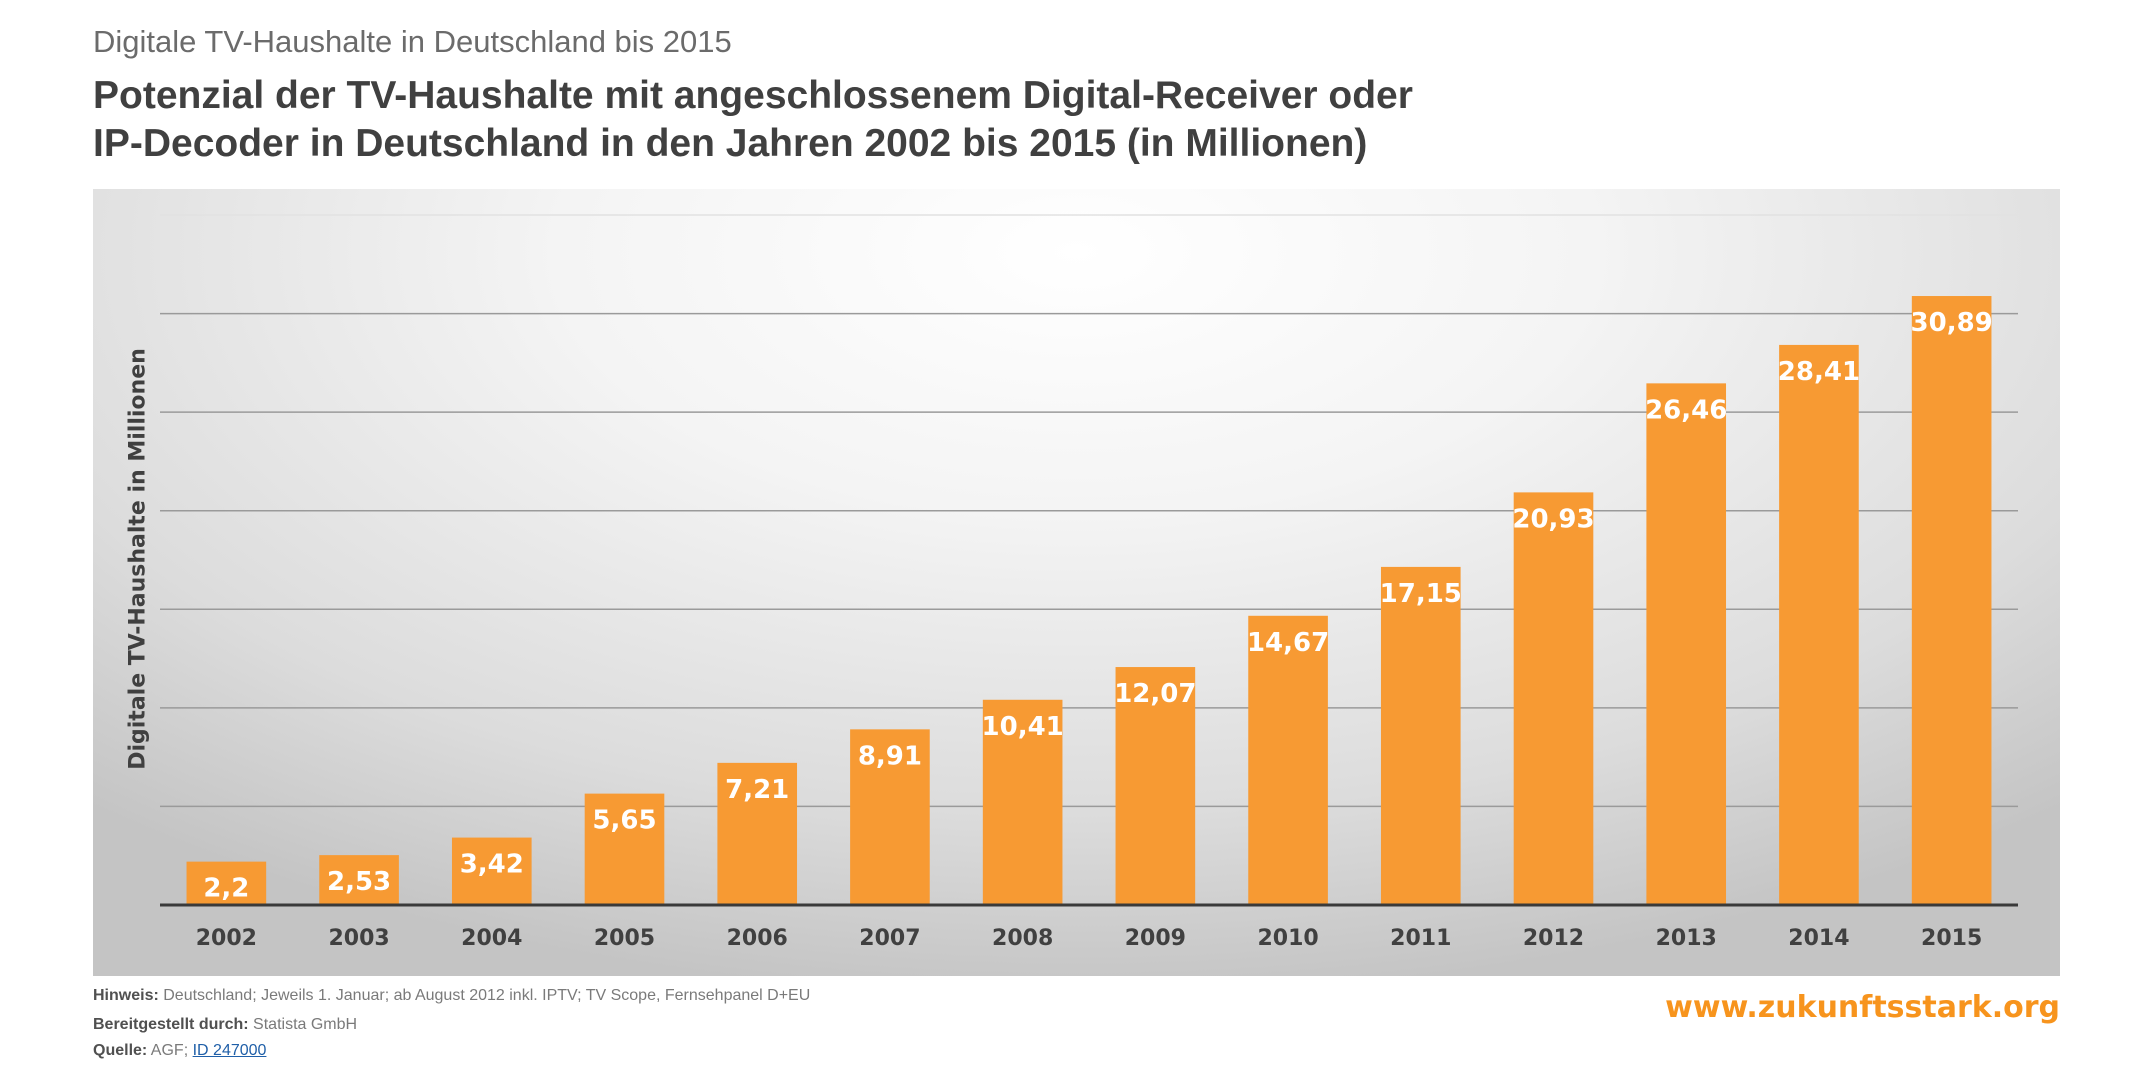 The image size is (2132, 1066). I want to click on footer-provider-label: Bereitgestellt durch:, so click(171, 1024).